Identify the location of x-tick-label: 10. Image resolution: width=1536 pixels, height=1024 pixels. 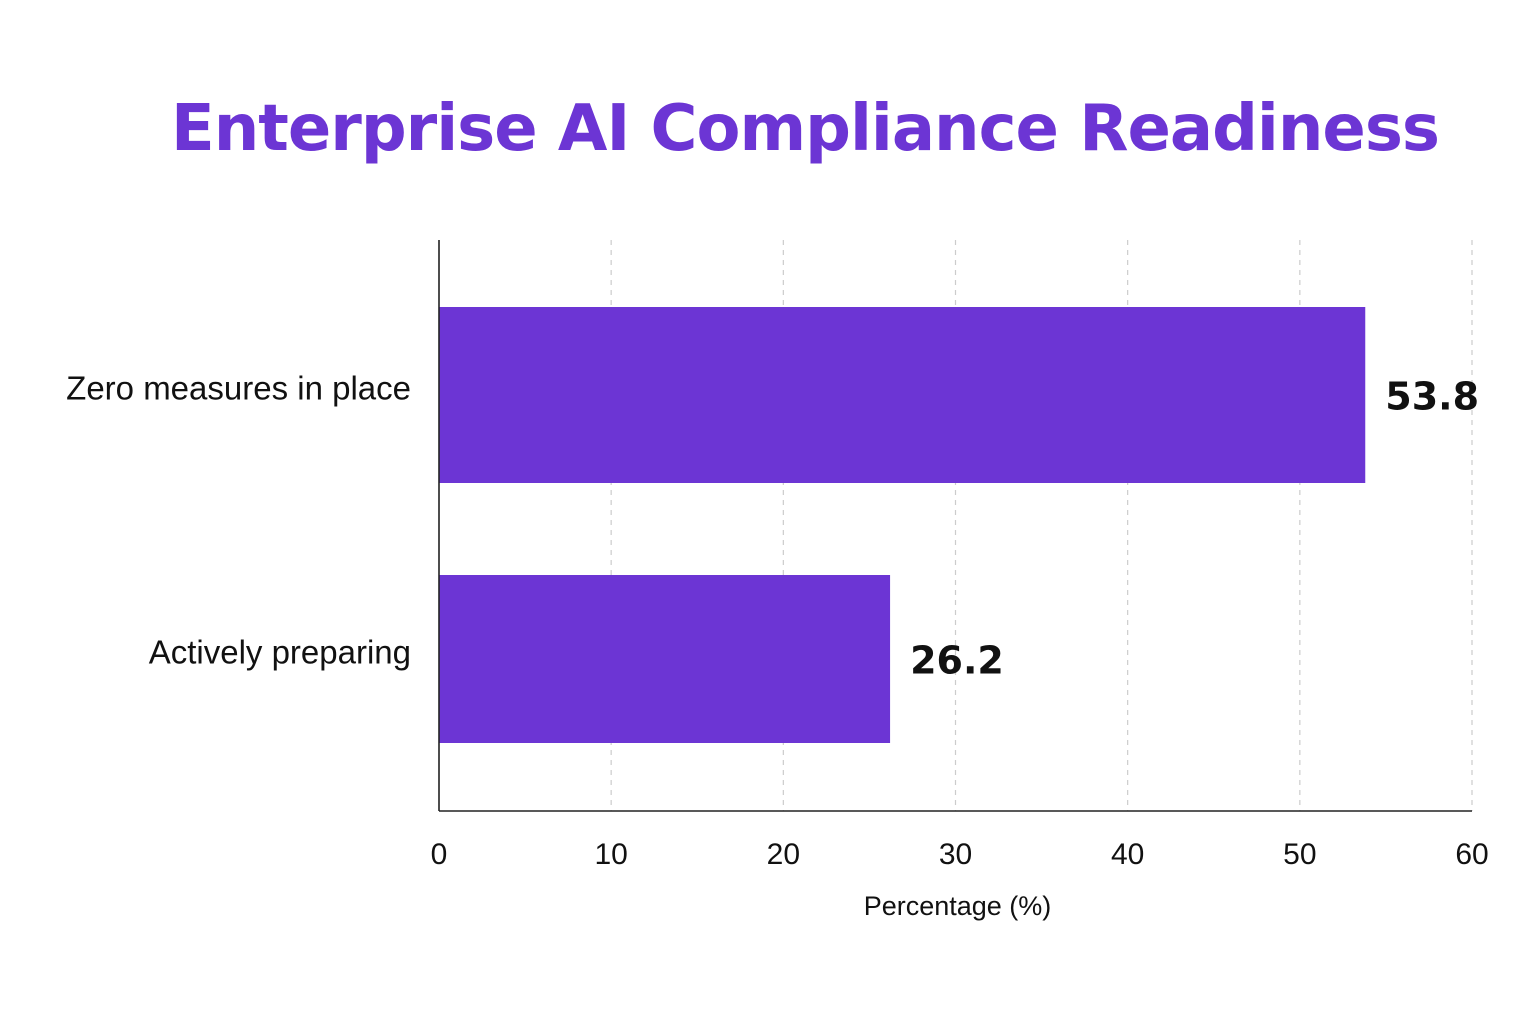
(610, 854).